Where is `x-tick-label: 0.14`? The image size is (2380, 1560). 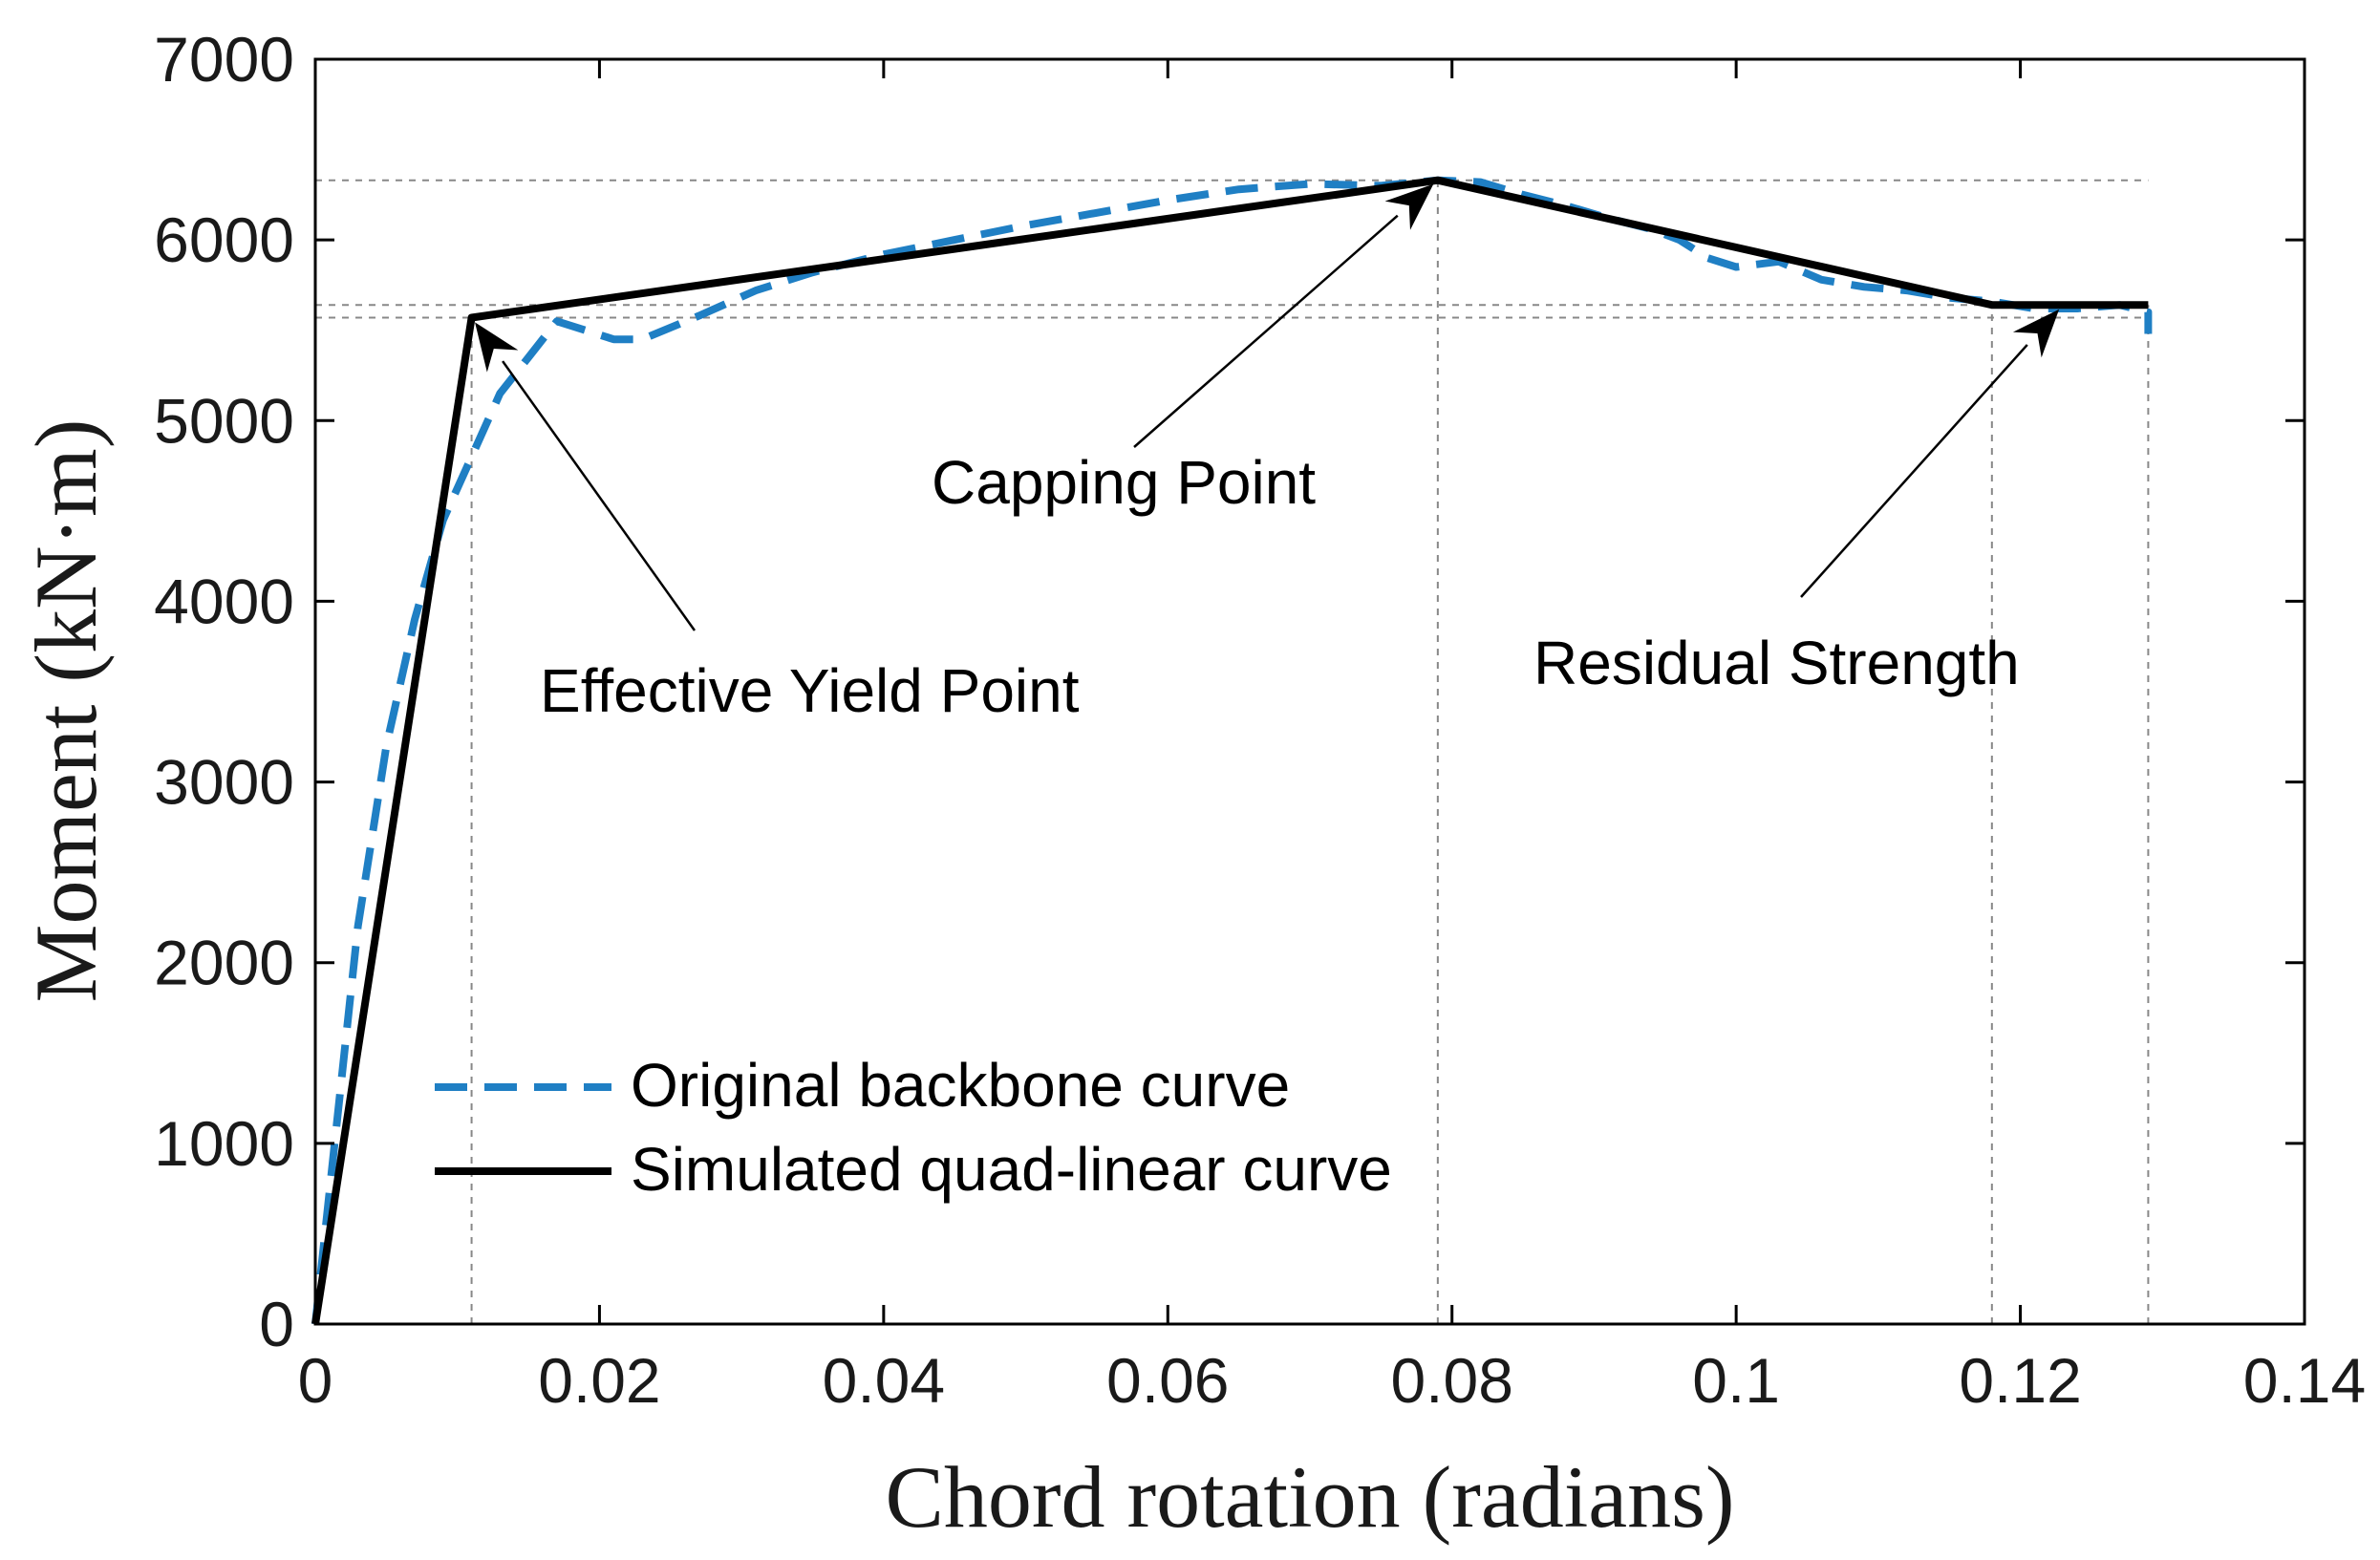
x-tick-label: 0.14 is located at coordinates (2304, 1381).